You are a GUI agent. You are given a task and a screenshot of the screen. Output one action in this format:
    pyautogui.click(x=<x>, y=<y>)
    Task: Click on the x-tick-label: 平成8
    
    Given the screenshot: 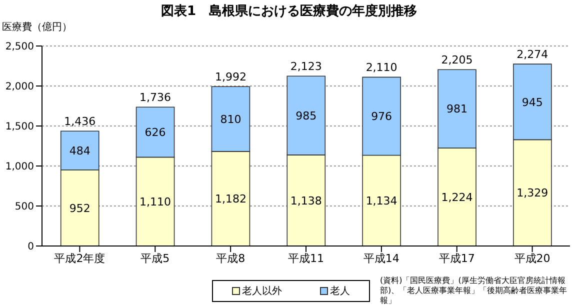 What is the action you would take?
    pyautogui.click(x=231, y=258)
    